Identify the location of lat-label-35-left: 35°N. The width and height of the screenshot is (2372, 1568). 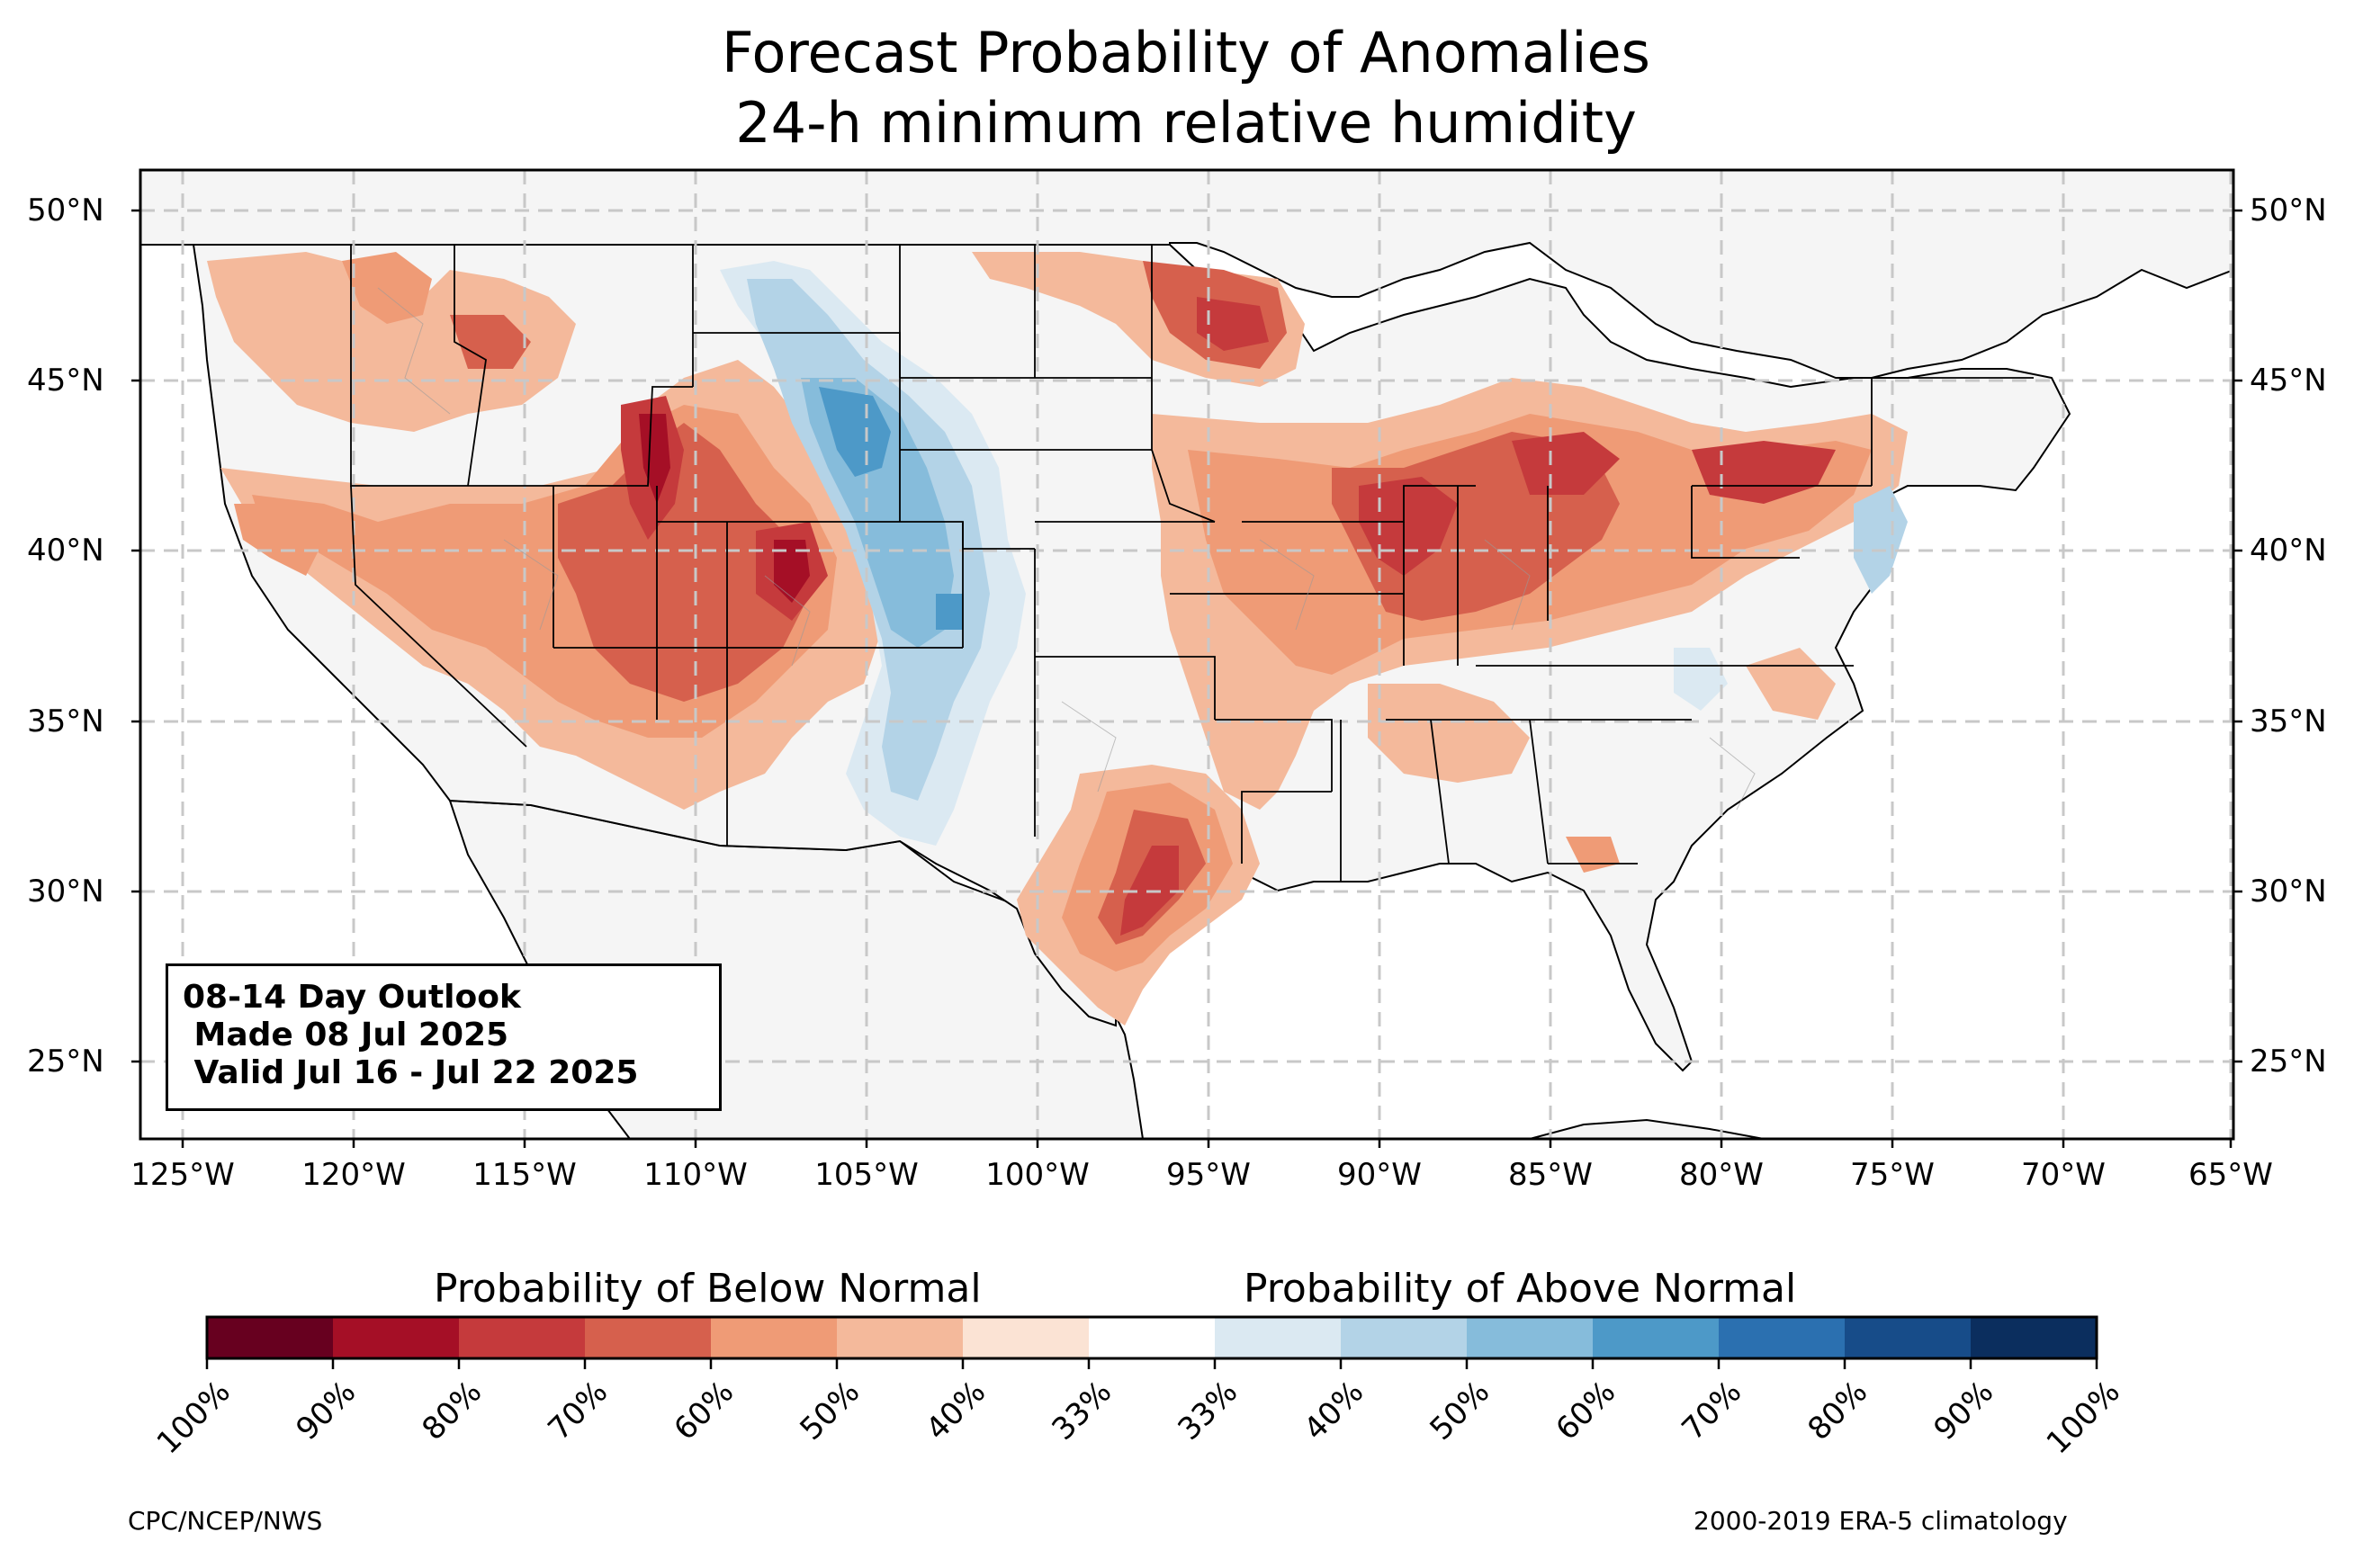
(65, 721).